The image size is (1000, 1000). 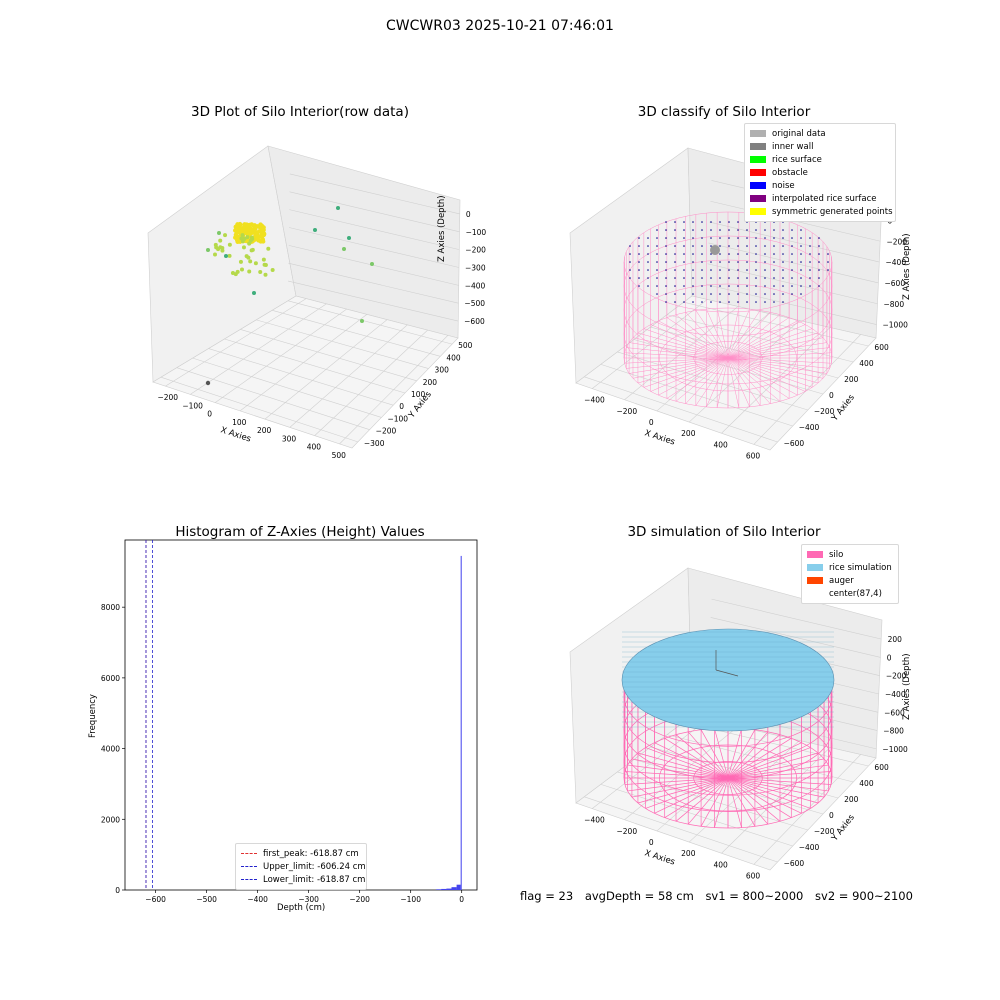 What do you see at coordinates (799, 133) in the screenshot?
I see `legend-label: original data` at bounding box center [799, 133].